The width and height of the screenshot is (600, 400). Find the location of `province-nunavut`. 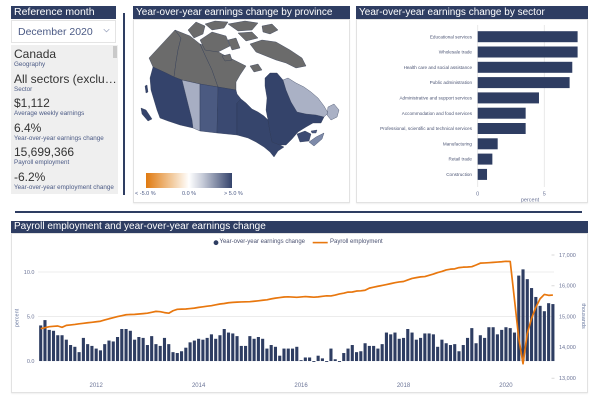

province-nunavut is located at coordinates (223, 67).